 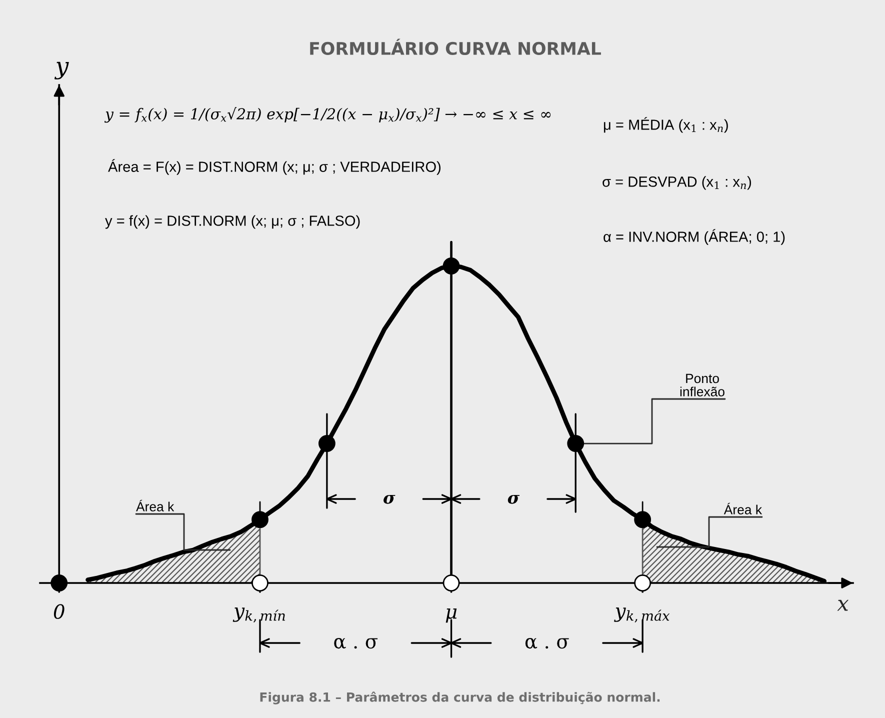 What do you see at coordinates (843, 605) in the screenshot?
I see `x-axis-title: x` at bounding box center [843, 605].